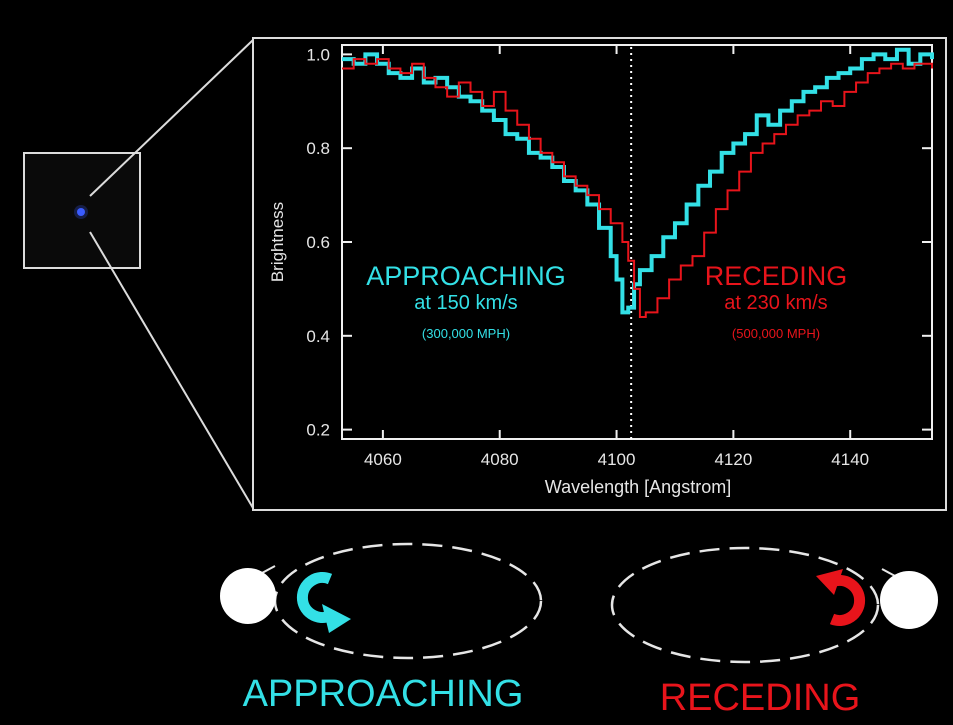 This screenshot has height=725, width=953. Describe the element at coordinates (745, 605) in the screenshot. I see `receding-orbit-ellipse` at that location.